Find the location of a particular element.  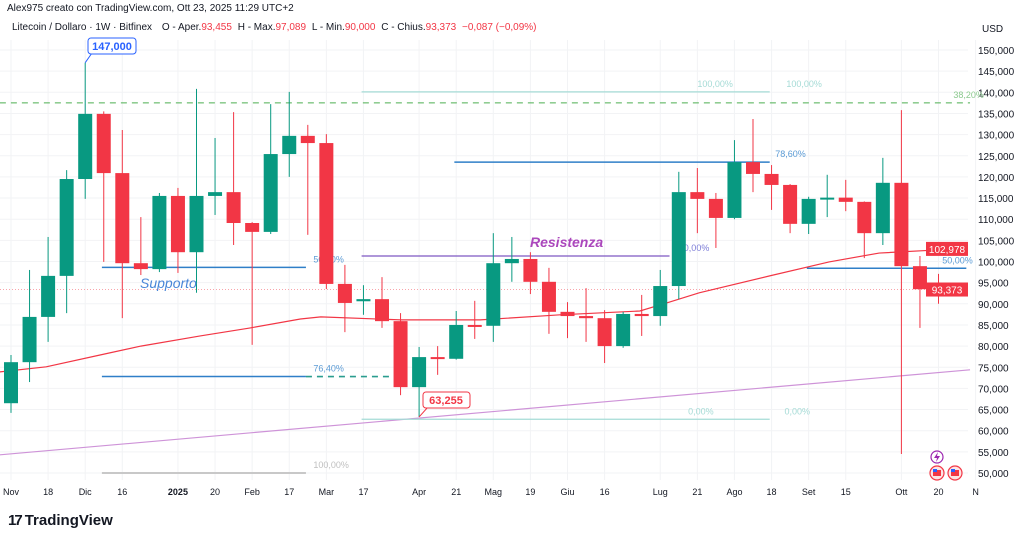

y-tick-label: 75,000 is located at coordinates (993, 368).